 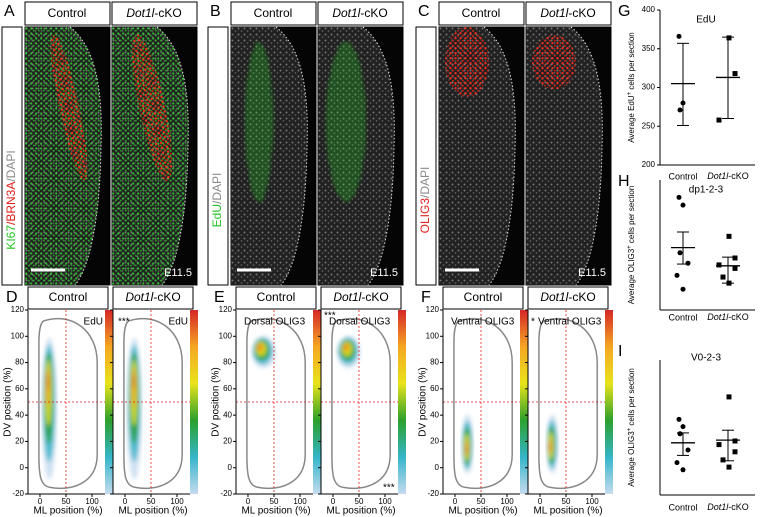 I want to click on micrograph: E11.5, so click(x=152, y=156).